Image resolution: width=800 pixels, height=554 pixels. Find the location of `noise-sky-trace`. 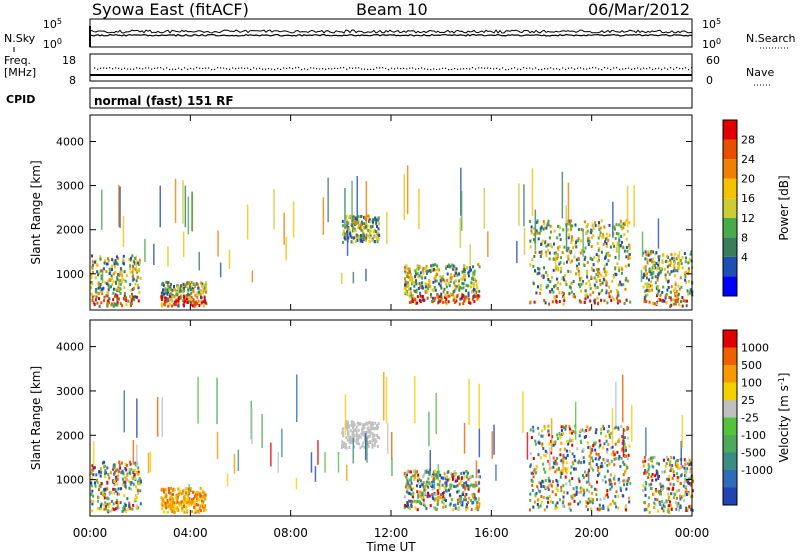

noise-sky-trace is located at coordinates (391, 31).